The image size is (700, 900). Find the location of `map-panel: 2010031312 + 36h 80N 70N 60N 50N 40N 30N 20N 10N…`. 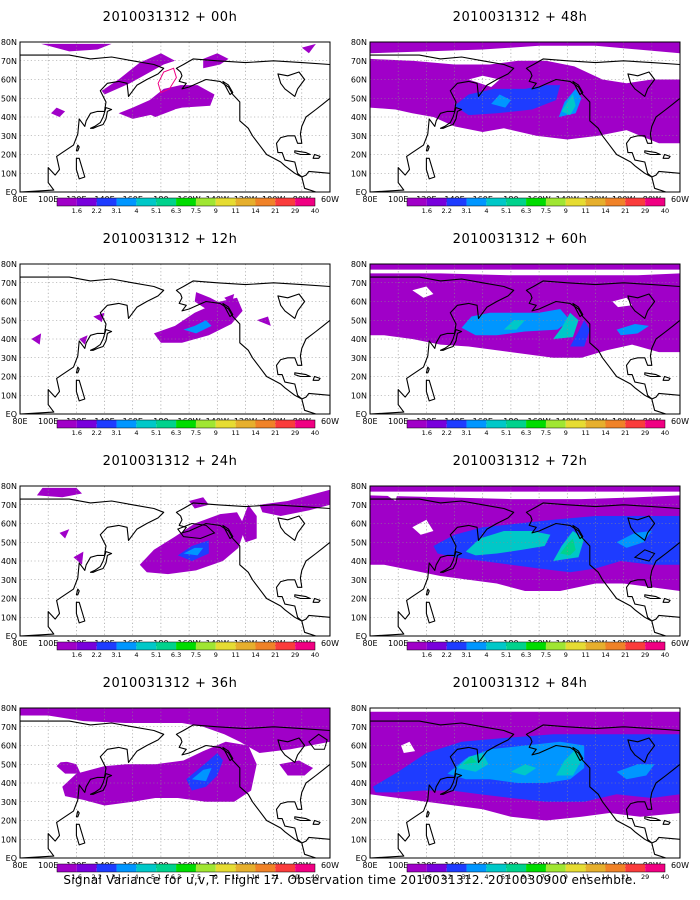

map-panel: 2010031312 + 36h 80N 70N 60N 50N 40N 30N 20N 10N… is located at coordinates (175, 776).